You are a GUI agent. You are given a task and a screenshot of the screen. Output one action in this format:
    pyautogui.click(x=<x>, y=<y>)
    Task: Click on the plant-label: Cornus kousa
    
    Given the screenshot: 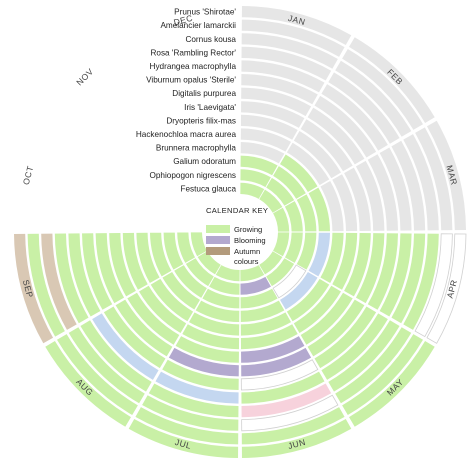 What is the action you would take?
    pyautogui.click(x=210, y=39)
    